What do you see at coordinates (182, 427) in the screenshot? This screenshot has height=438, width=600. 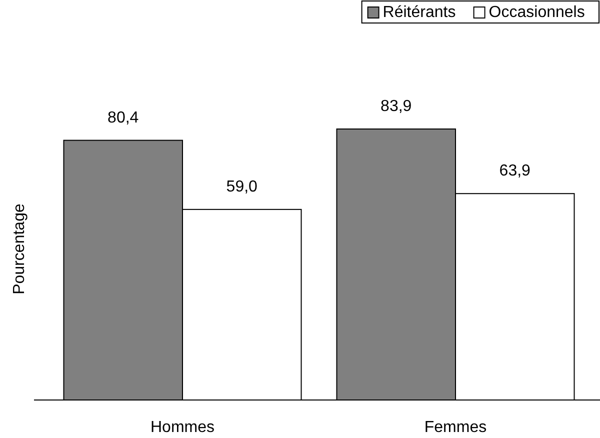 I see `x-tick-label: Hommes` at bounding box center [182, 427].